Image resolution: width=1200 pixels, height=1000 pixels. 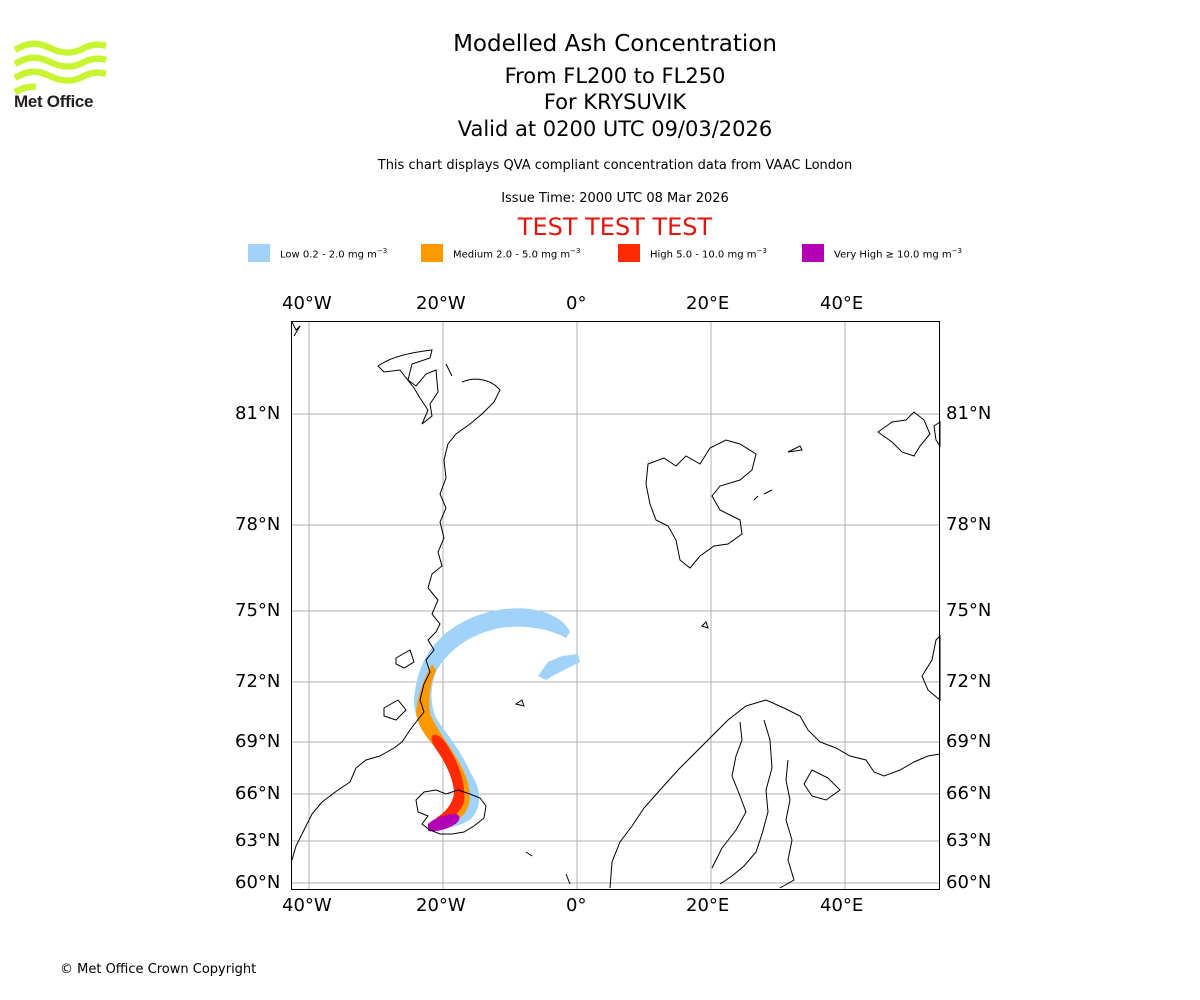 What do you see at coordinates (258, 413) in the screenshot?
I see `lat-tick-left: 81°N` at bounding box center [258, 413].